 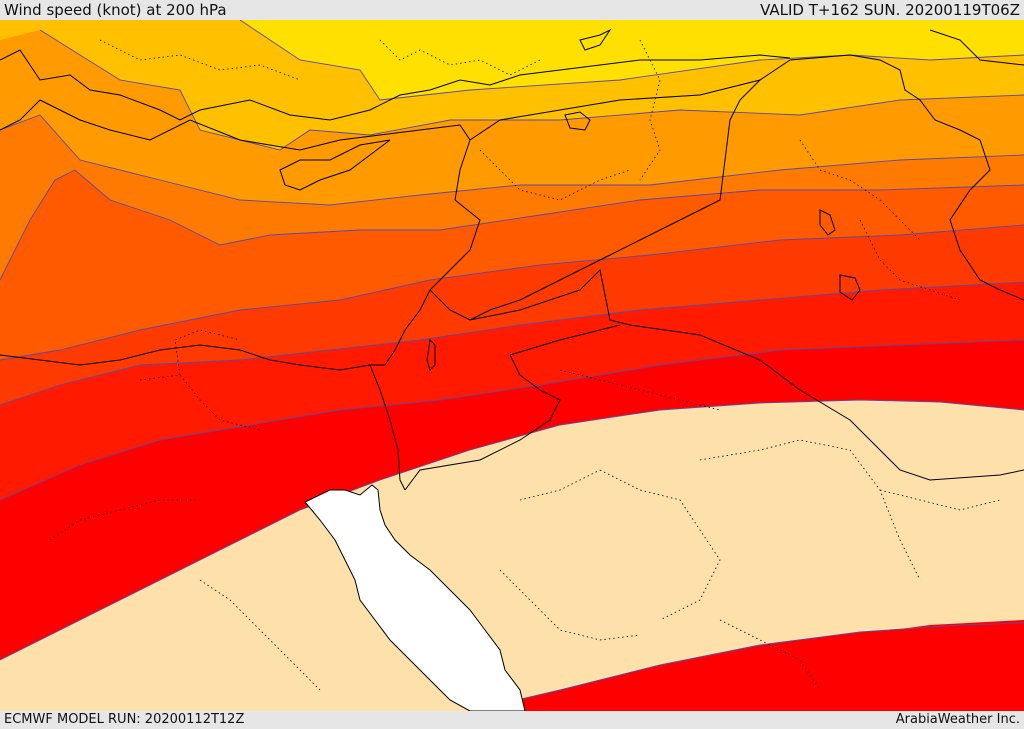 I want to click on model-run: ECMWF MODEL RUN: 20200112T12Z, so click(x=124, y=719).